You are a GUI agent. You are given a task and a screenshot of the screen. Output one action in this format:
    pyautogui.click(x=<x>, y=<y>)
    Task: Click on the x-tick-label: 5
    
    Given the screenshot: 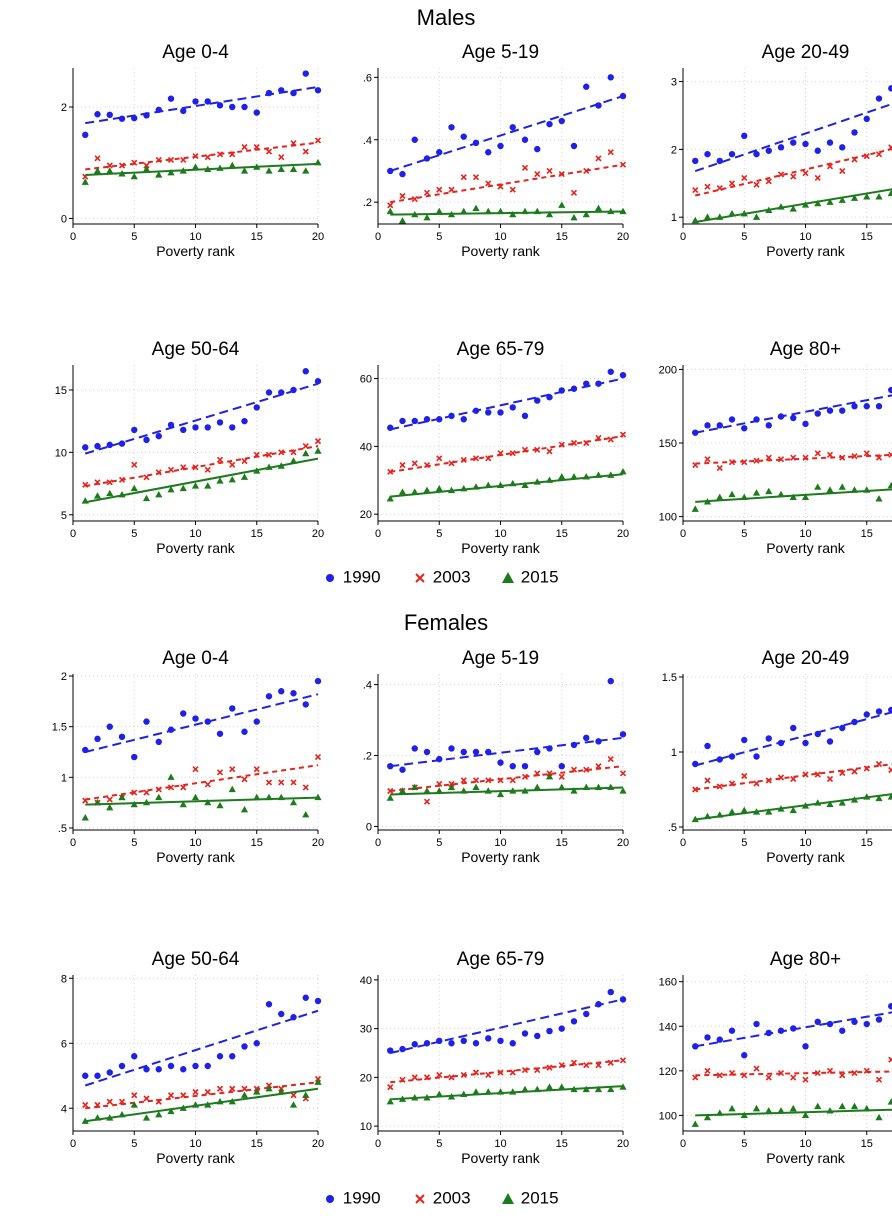 What is the action you would take?
    pyautogui.click(x=134, y=1144)
    